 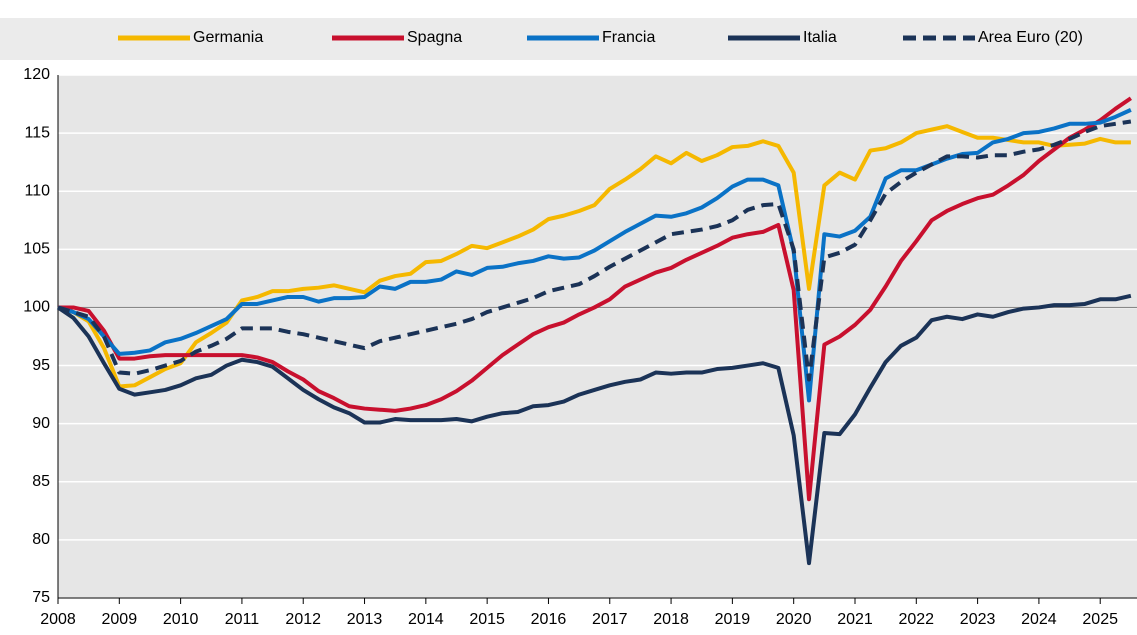 What do you see at coordinates (820, 37) in the screenshot?
I see `legend-label: Italia` at bounding box center [820, 37].